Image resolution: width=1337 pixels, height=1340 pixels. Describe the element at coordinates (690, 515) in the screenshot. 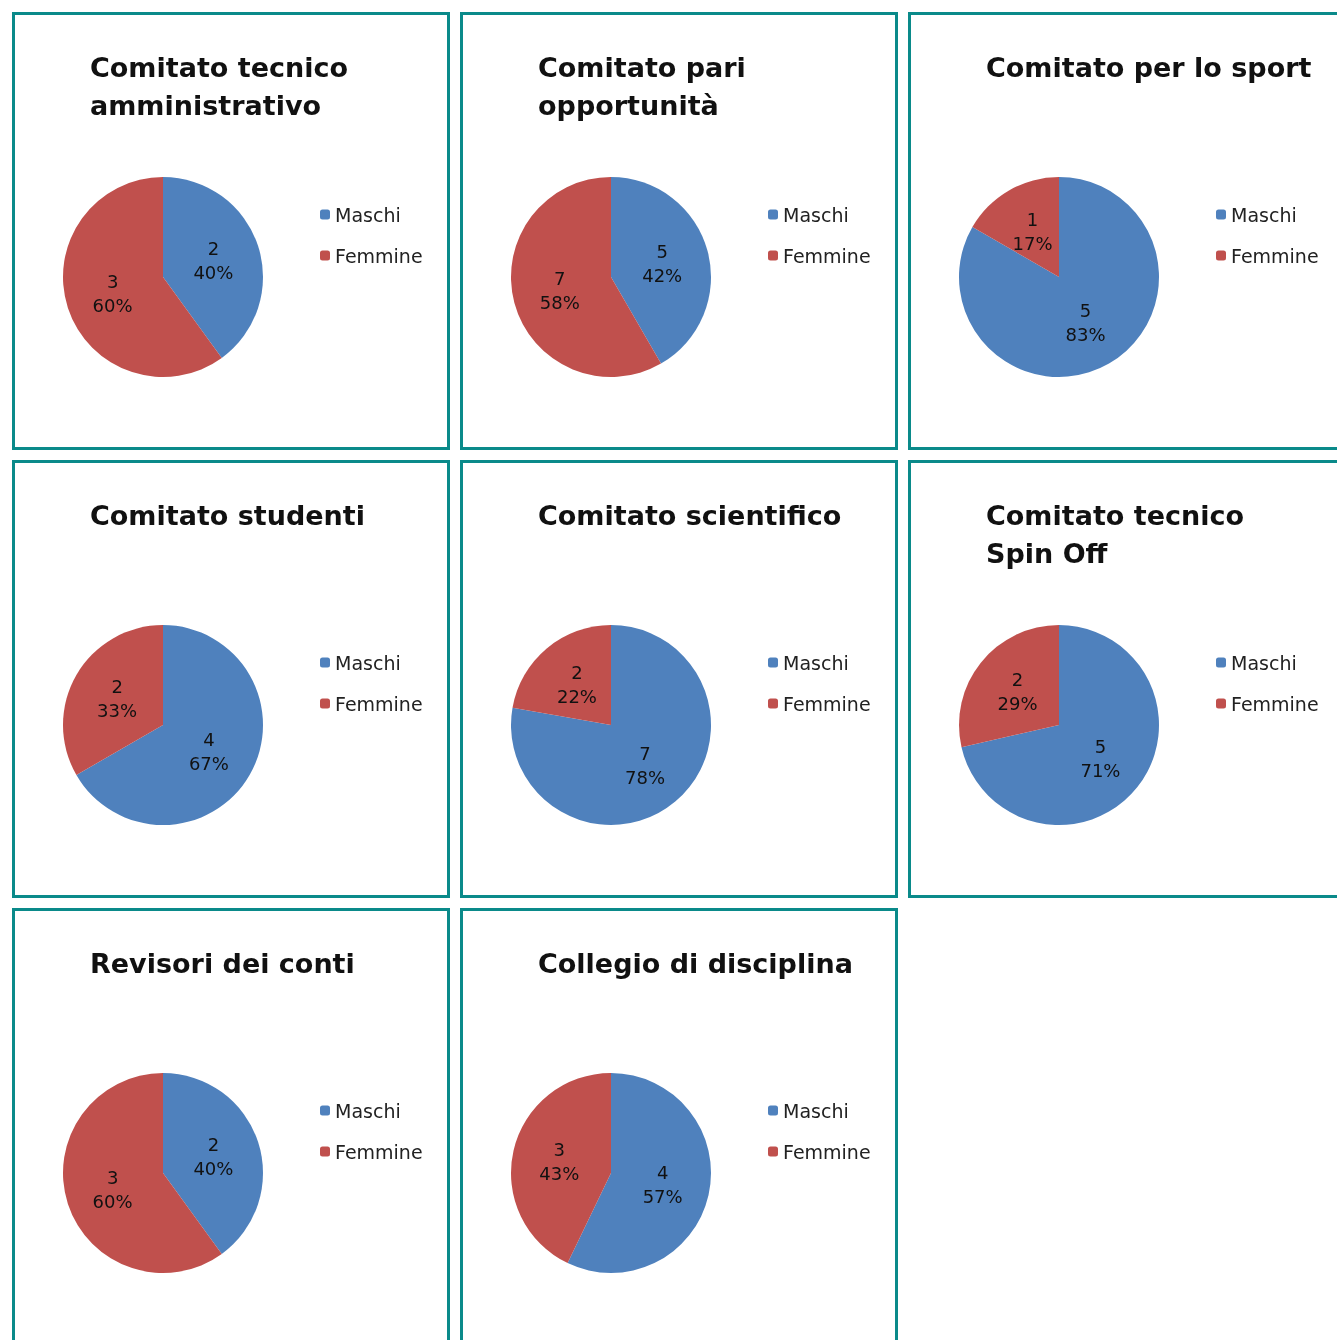

I see `chart-title: Comitato scientifico` at that location.